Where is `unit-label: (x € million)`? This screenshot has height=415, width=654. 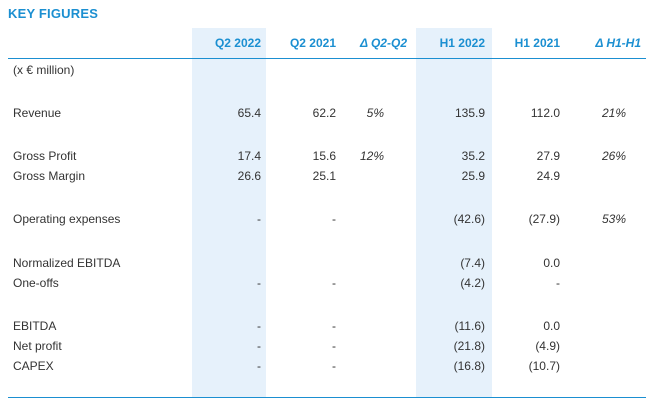
unit-label: (x € million) is located at coordinates (44, 70).